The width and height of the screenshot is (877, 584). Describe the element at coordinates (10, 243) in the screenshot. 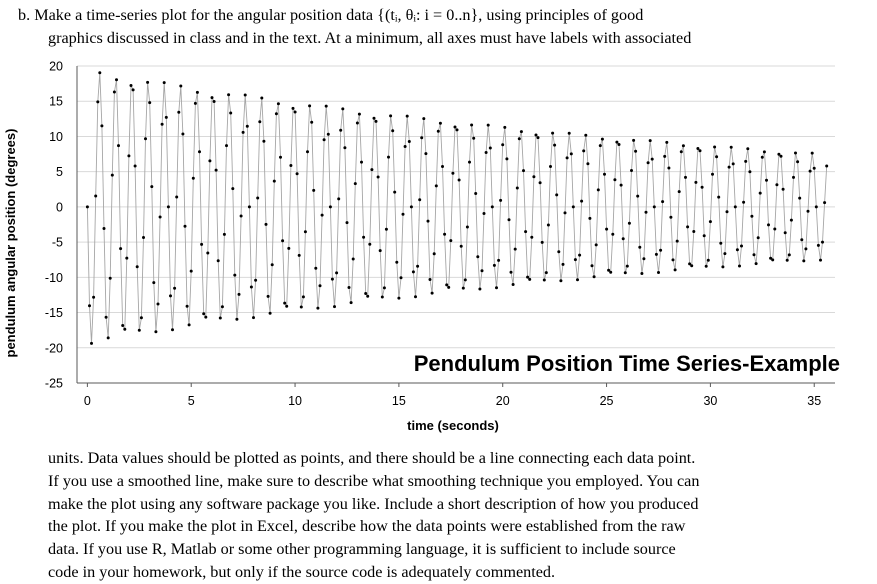

I see `y-axis-label: pendulum angular position (degrees)` at that location.